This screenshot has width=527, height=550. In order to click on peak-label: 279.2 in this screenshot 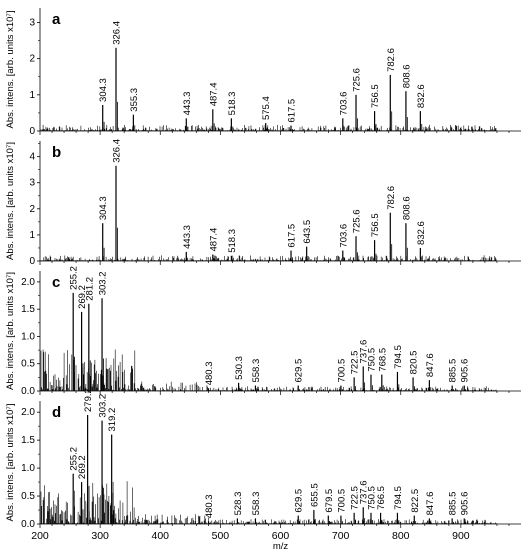, I will do `click(88, 400)`.